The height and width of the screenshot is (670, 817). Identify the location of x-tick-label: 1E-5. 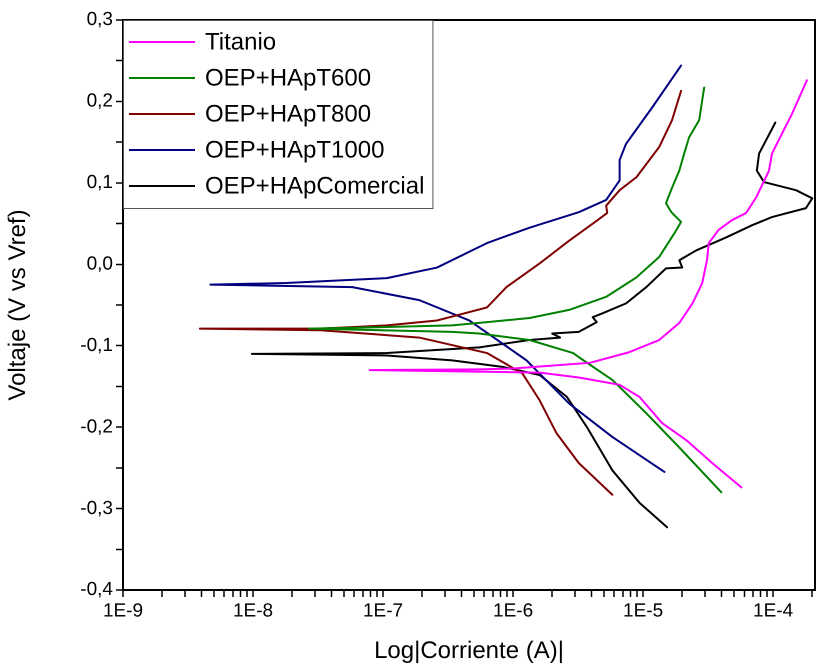
(643, 611).